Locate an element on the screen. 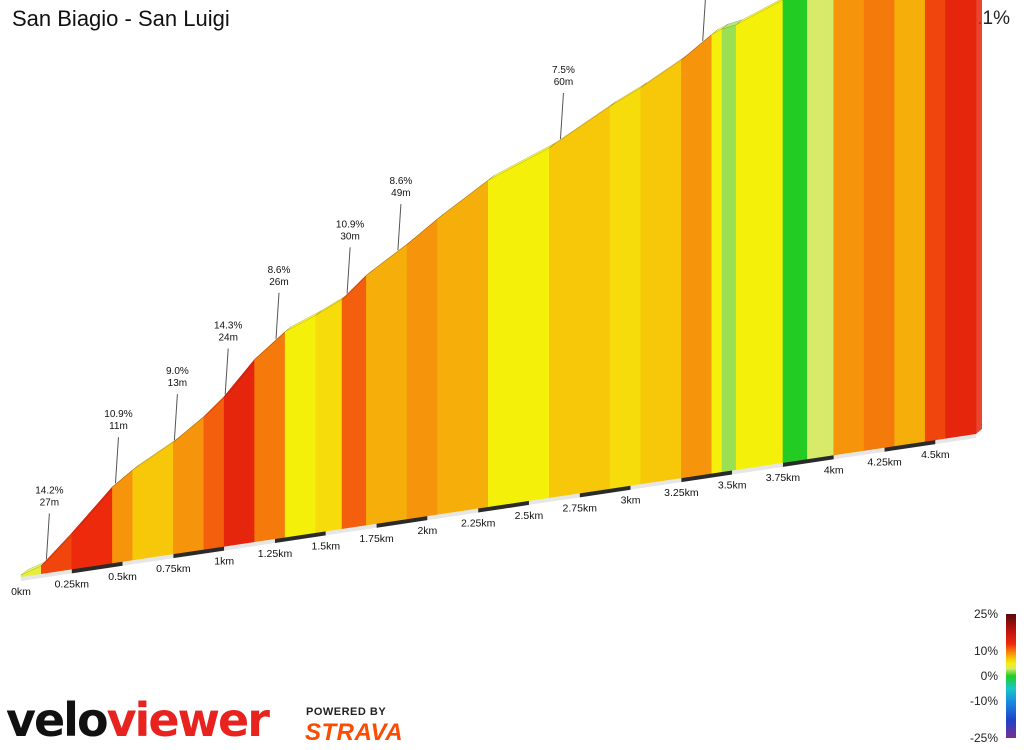  powered-by-label: POWERED BY is located at coordinates (346, 712).